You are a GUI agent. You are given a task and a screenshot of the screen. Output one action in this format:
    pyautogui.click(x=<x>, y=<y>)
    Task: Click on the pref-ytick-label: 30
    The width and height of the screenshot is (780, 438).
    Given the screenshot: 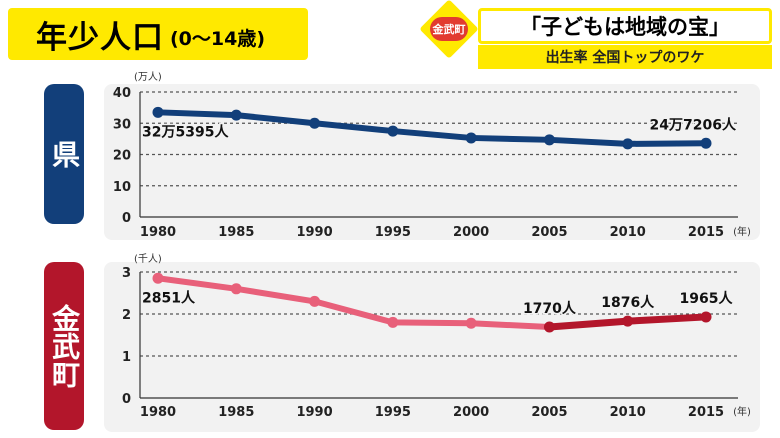 What is the action you would take?
    pyautogui.click(x=122, y=124)
    